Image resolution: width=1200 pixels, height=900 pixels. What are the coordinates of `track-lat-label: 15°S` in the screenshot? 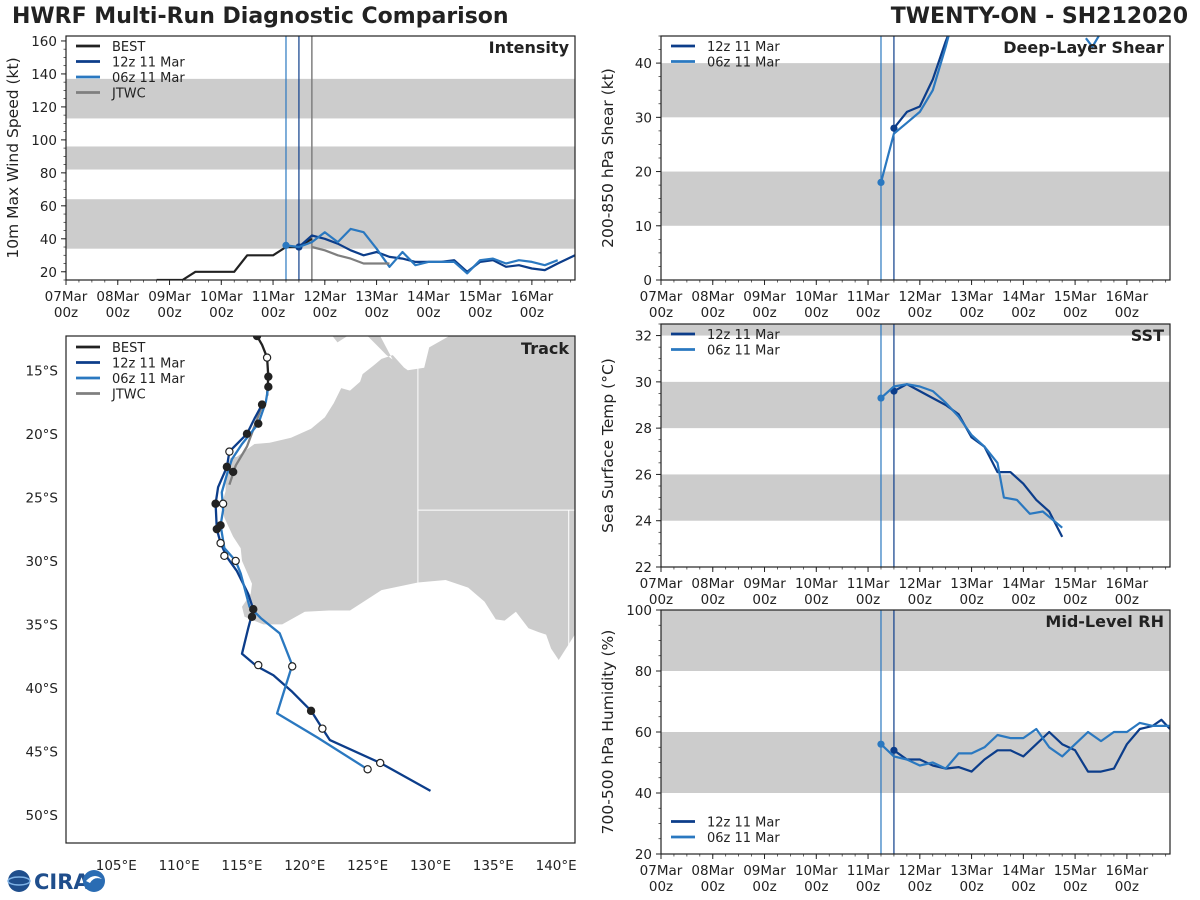 It's located at (42, 371).